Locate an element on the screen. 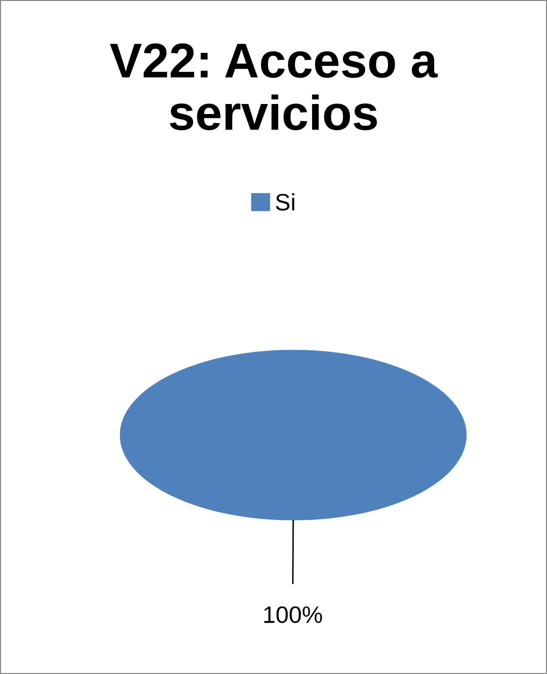 The image size is (547, 674). chart-title: V22: Acceso a servicios is located at coordinates (274, 86).